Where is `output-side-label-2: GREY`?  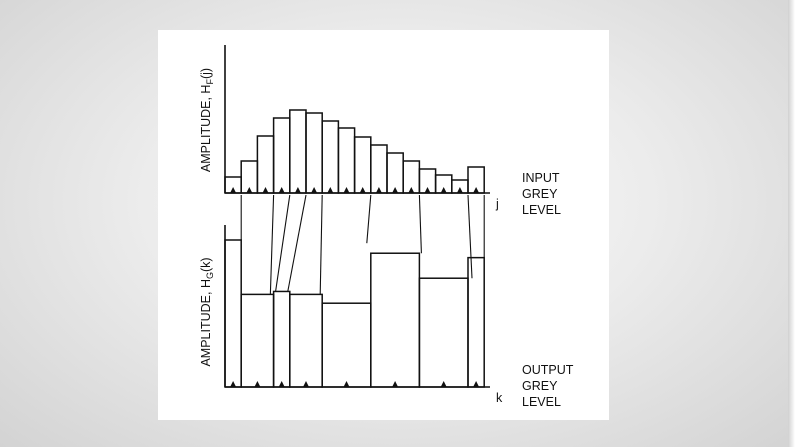 output-side-label-2: GREY is located at coordinates (540, 386).